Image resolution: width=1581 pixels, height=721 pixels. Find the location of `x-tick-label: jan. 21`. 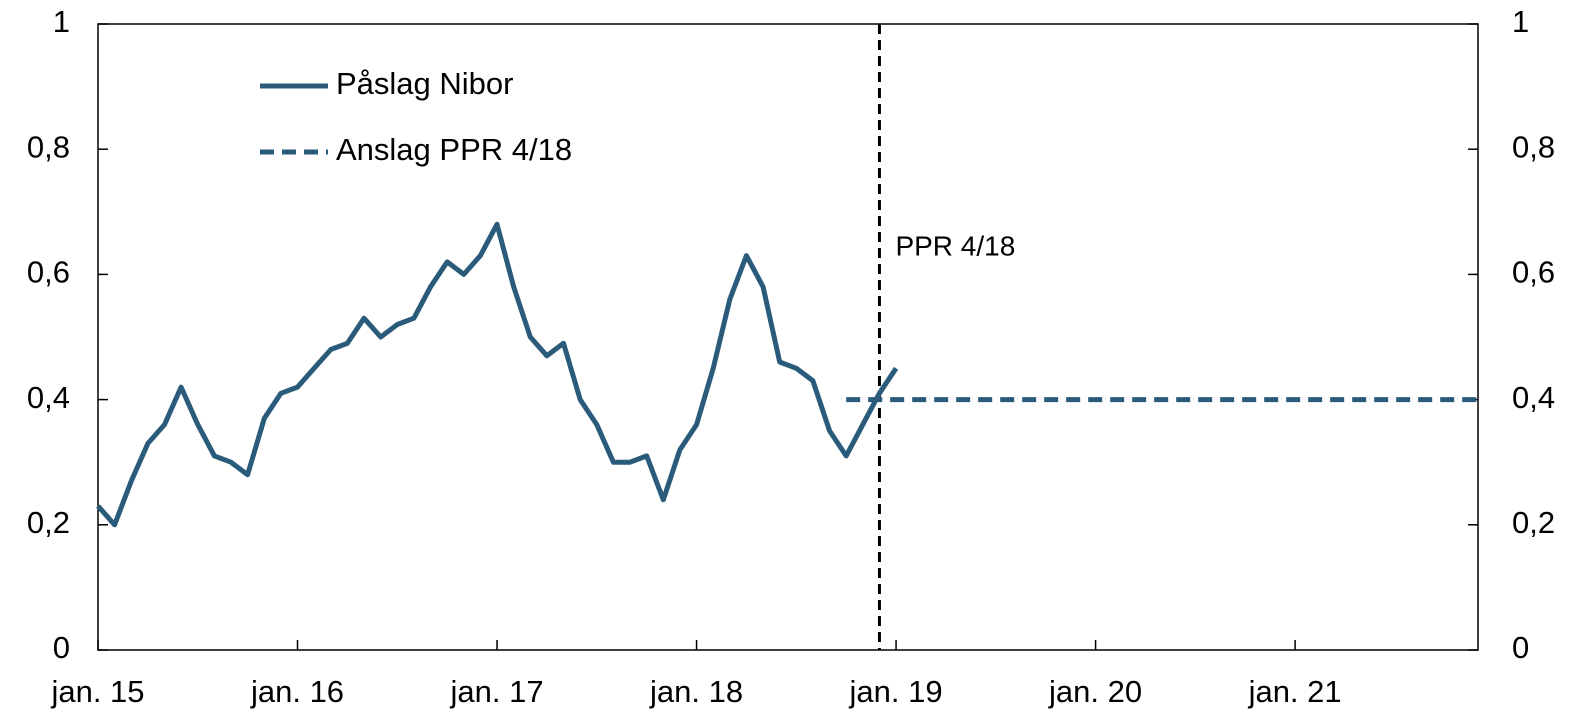

x-tick-label: jan. 21 is located at coordinates (1295, 691).